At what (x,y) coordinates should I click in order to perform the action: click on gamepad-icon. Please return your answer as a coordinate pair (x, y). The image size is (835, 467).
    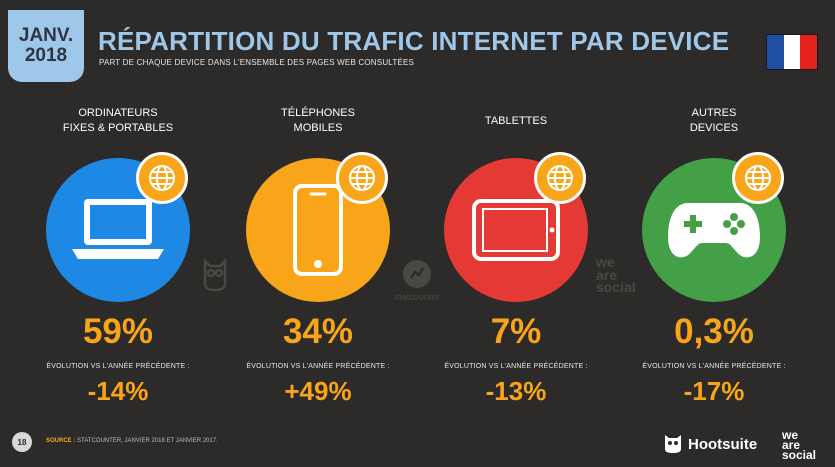
    Looking at the image, I should click on (714, 230).